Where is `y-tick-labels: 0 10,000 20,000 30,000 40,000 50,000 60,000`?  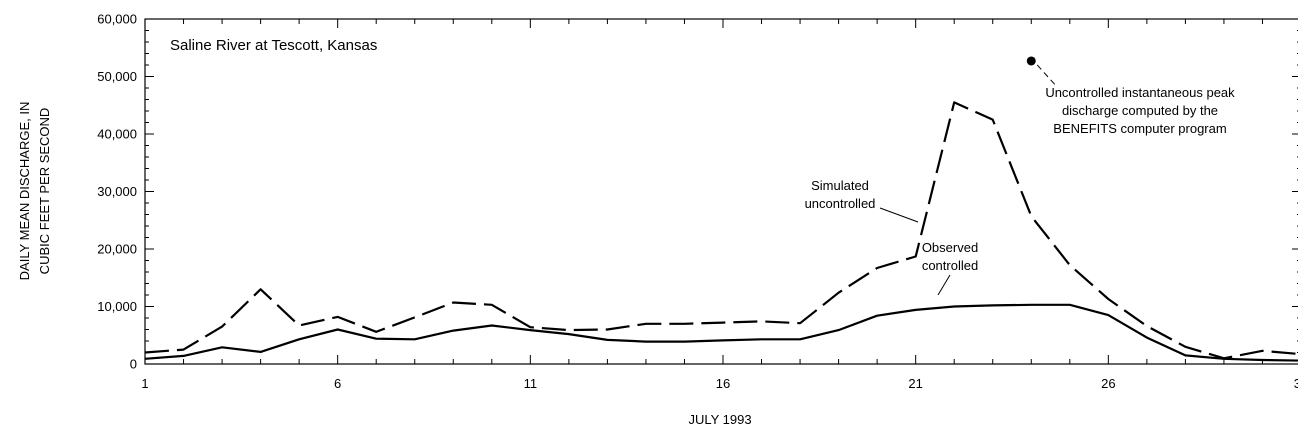 y-tick-labels: 0 10,000 20,000 30,000 40,000 50,000 60,000 is located at coordinates (117, 192).